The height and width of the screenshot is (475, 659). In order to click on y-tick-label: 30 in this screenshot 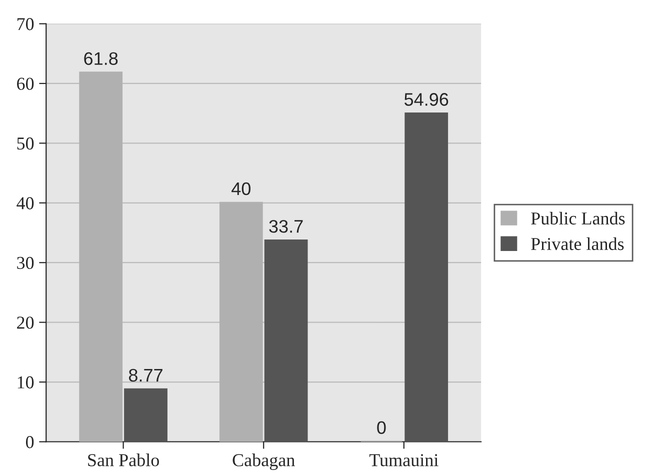, I will do `click(25, 263)`.